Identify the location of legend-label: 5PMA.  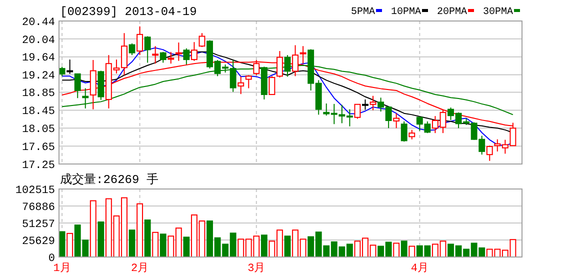
(363, 12).